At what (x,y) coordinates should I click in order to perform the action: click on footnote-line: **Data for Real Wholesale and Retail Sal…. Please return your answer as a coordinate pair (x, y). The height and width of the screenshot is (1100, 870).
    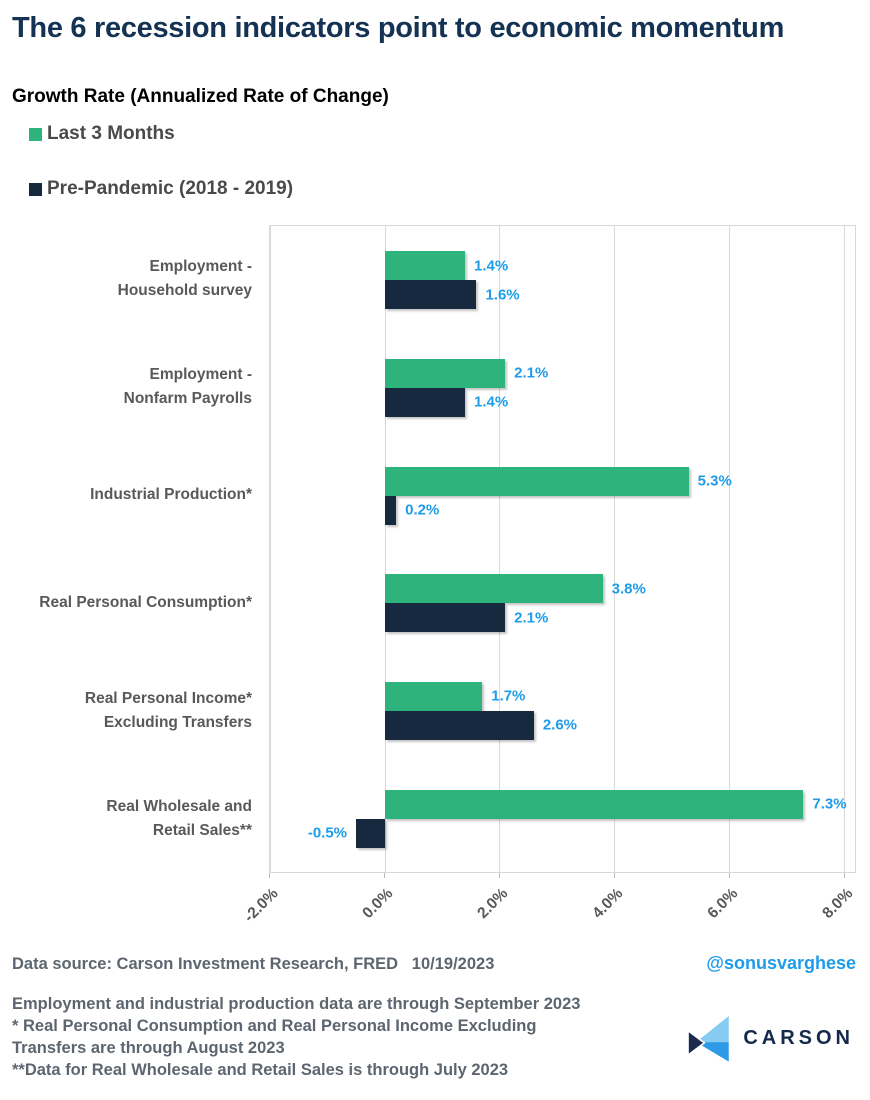
    Looking at the image, I should click on (260, 1070).